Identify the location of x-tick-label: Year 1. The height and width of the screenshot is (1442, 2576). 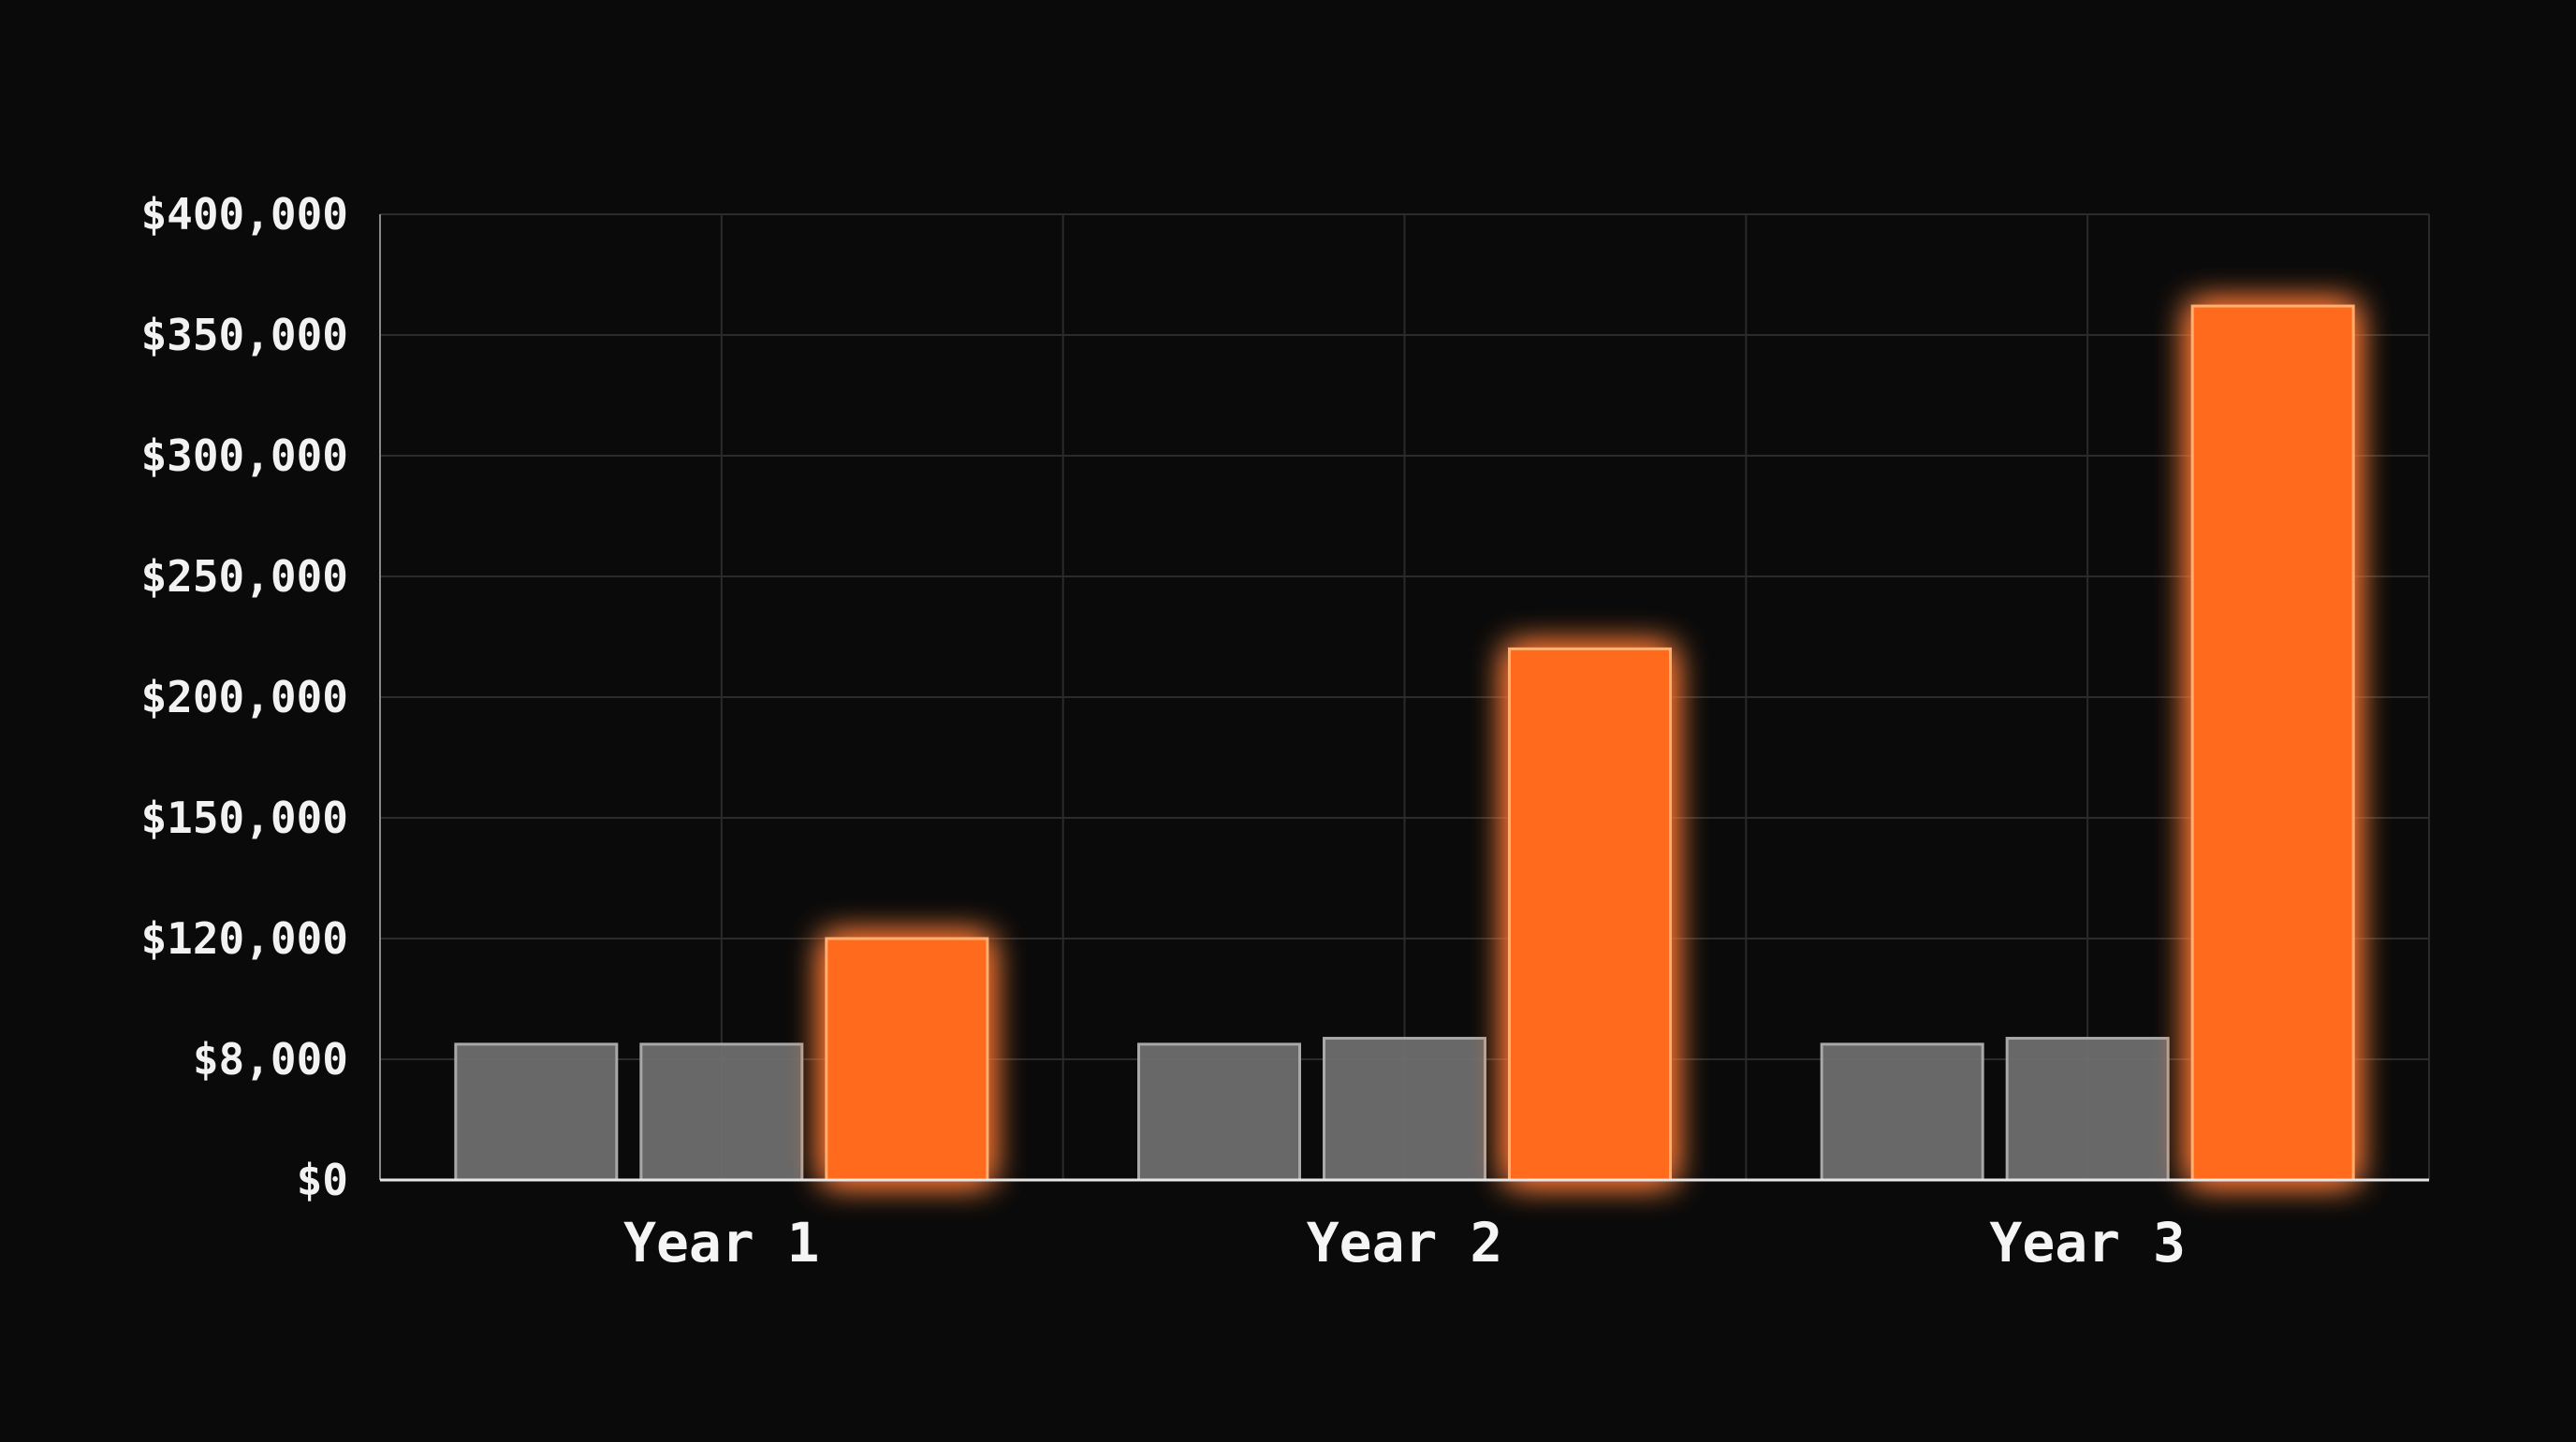
(721, 1242).